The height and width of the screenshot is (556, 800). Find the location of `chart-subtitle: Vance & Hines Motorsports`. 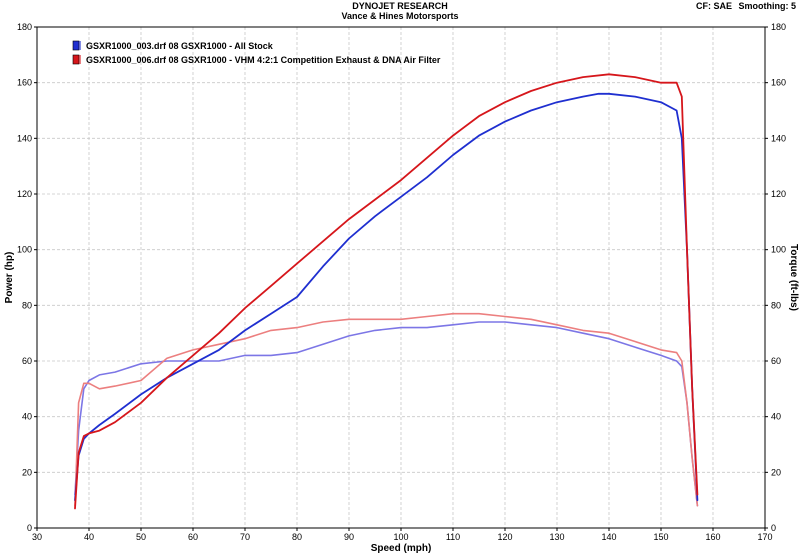

chart-subtitle: Vance & Hines Motorsports is located at coordinates (400, 16).